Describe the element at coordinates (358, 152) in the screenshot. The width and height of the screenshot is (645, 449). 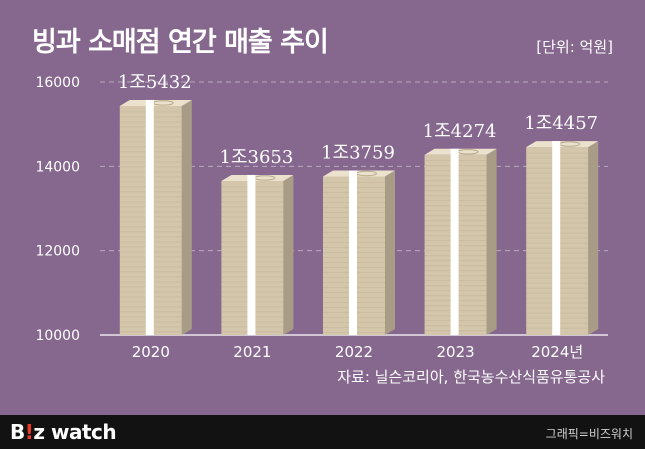
I see `bar-value-label: 1조3759` at that location.